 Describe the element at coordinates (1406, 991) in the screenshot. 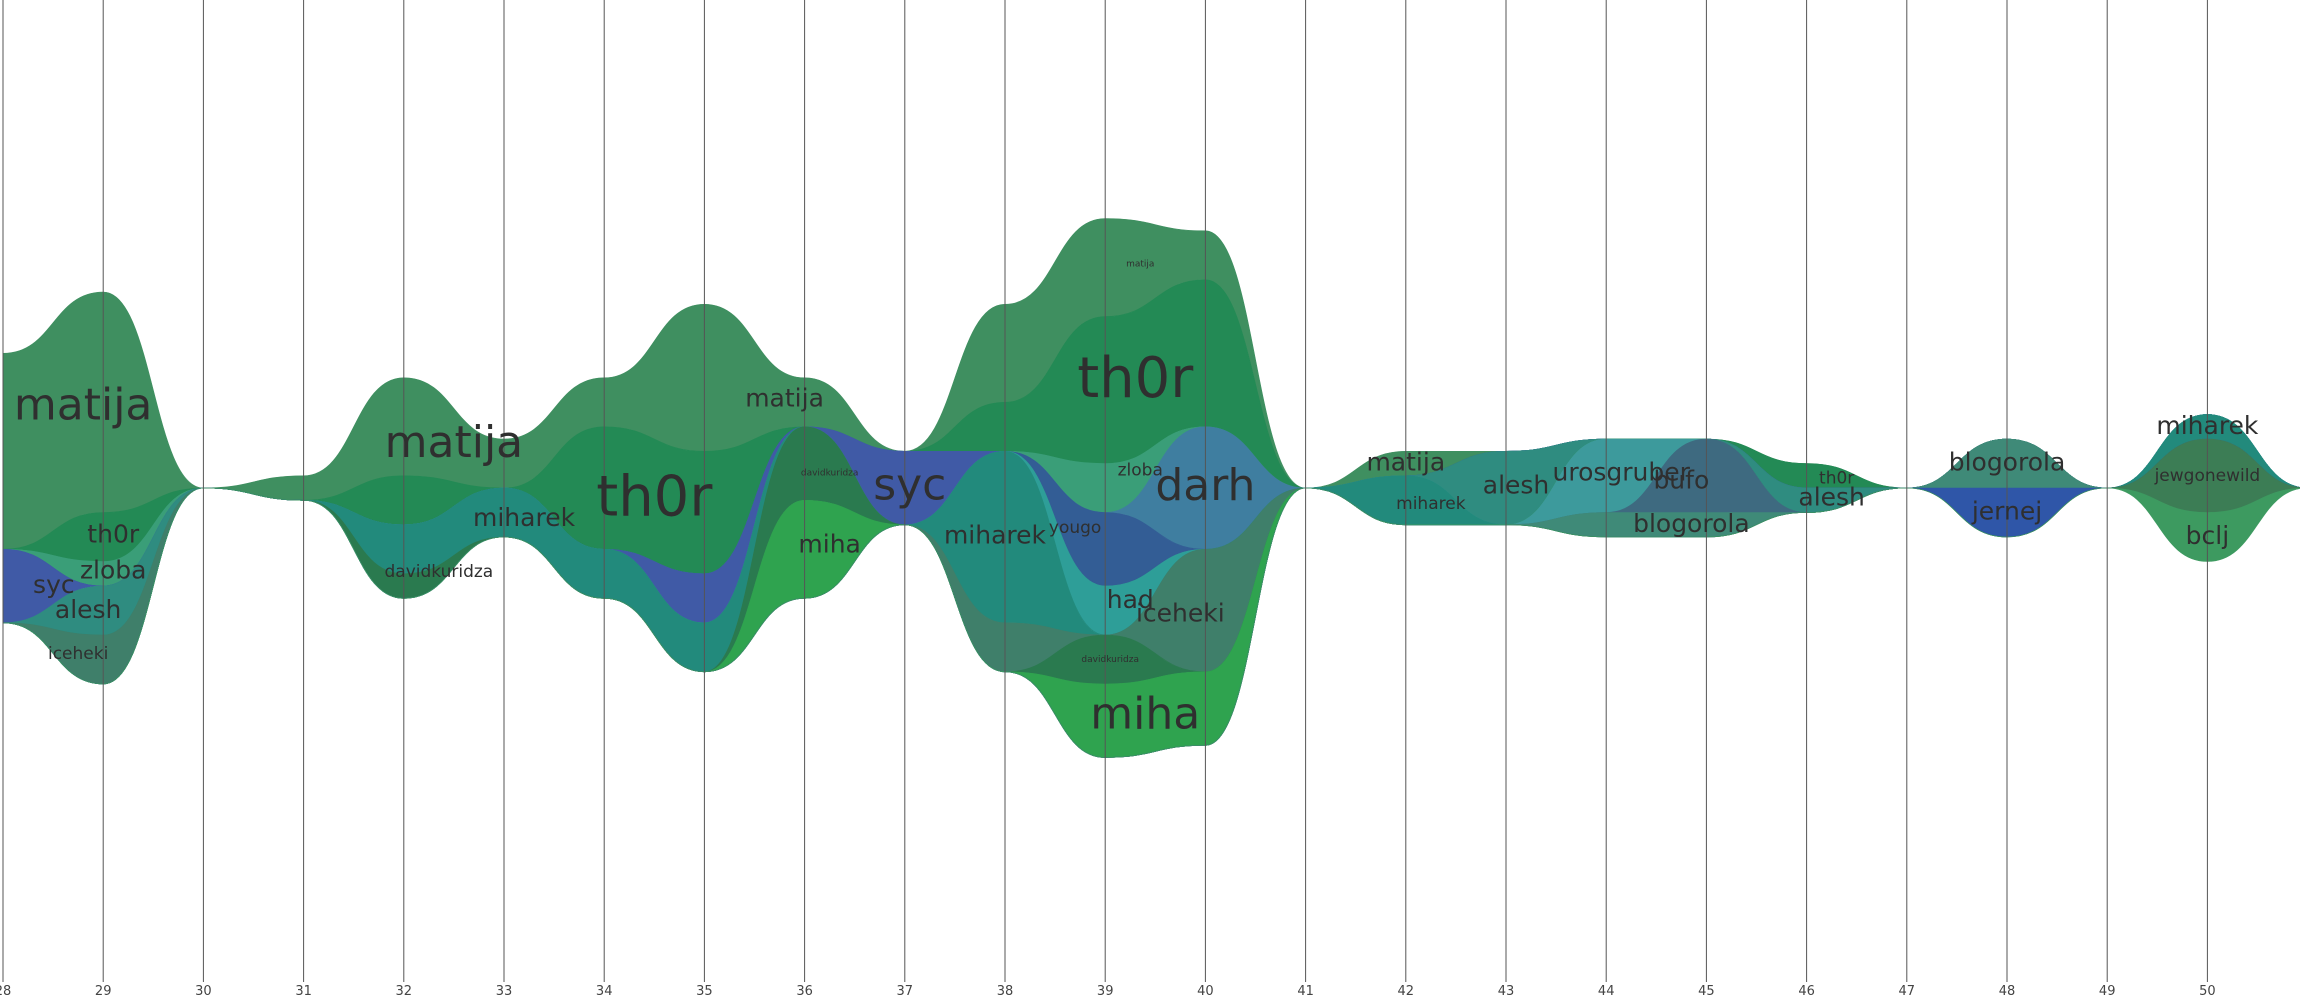

I see `x-tick-label: 42` at that location.